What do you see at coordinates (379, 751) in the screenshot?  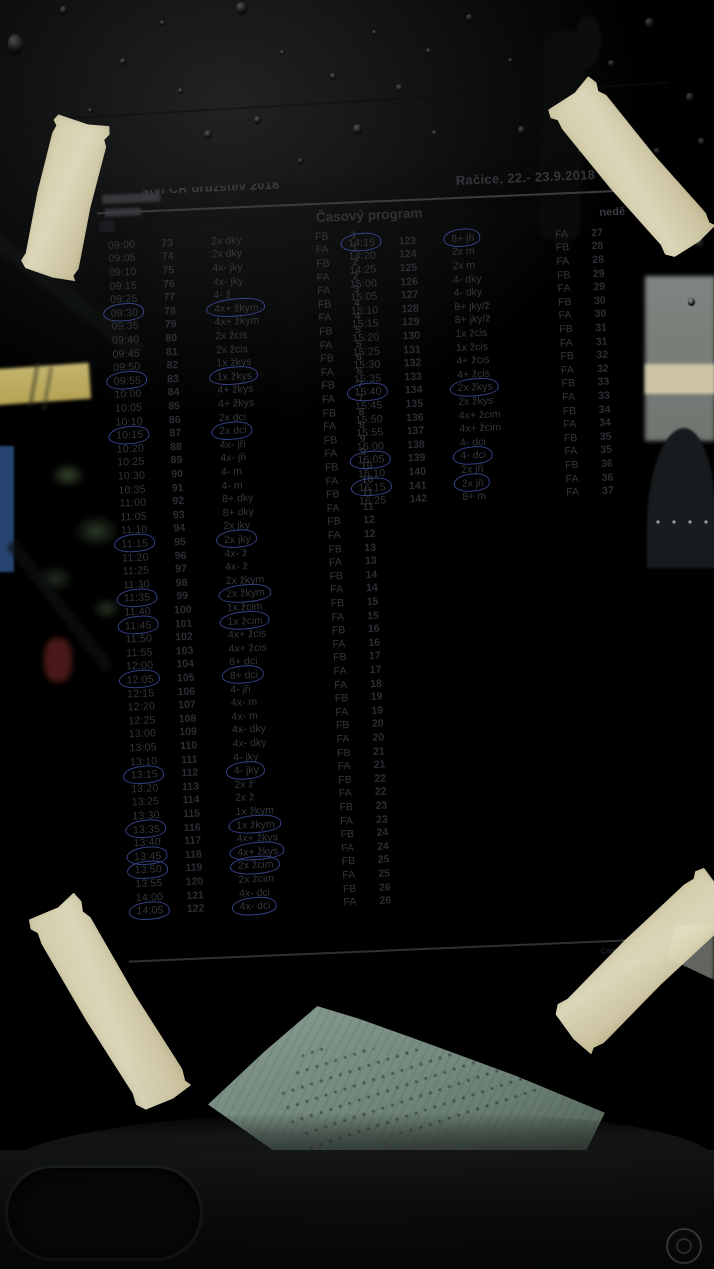 I see `order: 21` at bounding box center [379, 751].